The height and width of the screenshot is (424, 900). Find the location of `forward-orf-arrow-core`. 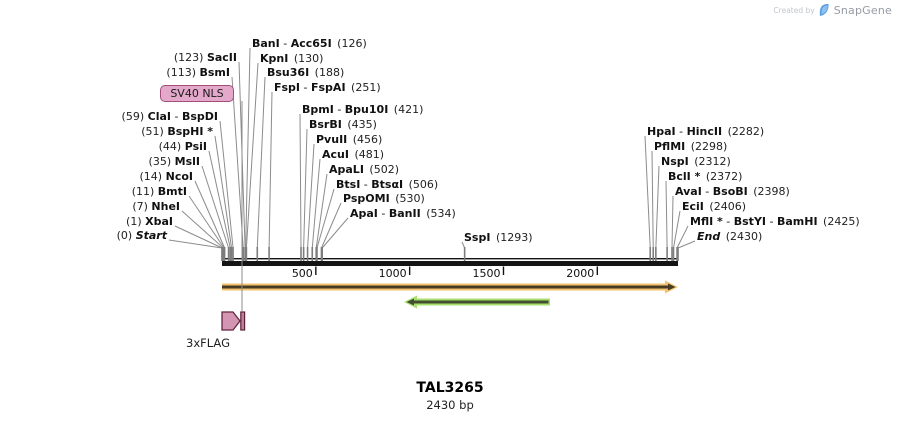

forward-orf-arrow-core is located at coordinates (449, 287).